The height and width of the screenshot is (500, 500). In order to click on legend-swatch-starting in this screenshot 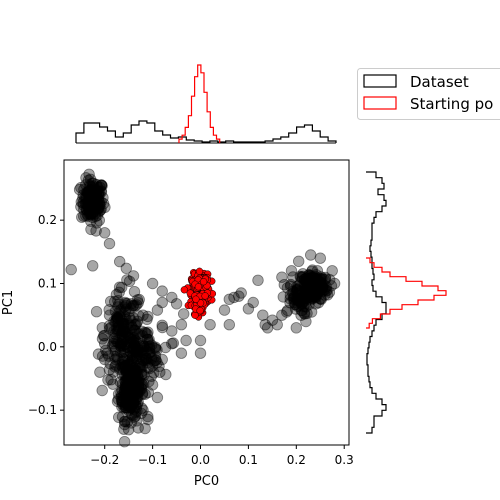, I will do `click(380, 103)`.